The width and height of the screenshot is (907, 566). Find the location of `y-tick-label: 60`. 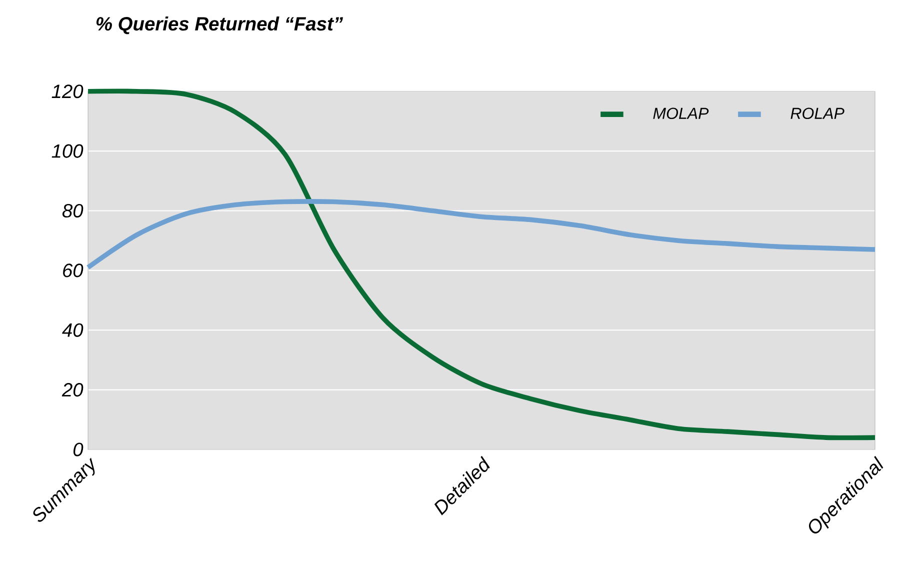

y-tick-label: 60 is located at coordinates (73, 271).